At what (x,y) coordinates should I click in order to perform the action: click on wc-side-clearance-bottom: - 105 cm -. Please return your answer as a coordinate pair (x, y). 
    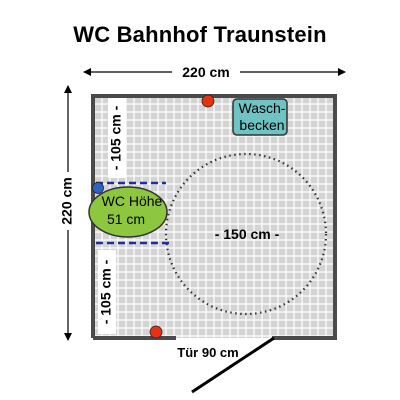
    Looking at the image, I should click on (107, 292).